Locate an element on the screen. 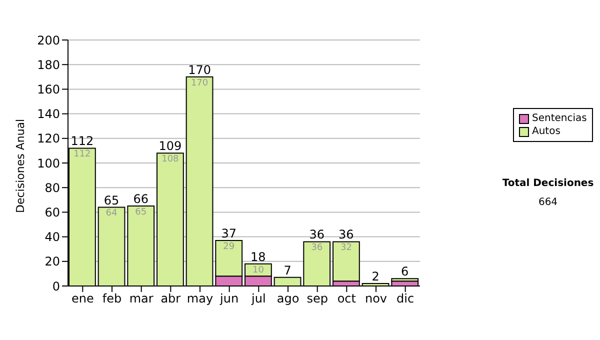 Image resolution: width=600 pixels, height=340 pixels. x-tick-label: ago is located at coordinates (288, 299).